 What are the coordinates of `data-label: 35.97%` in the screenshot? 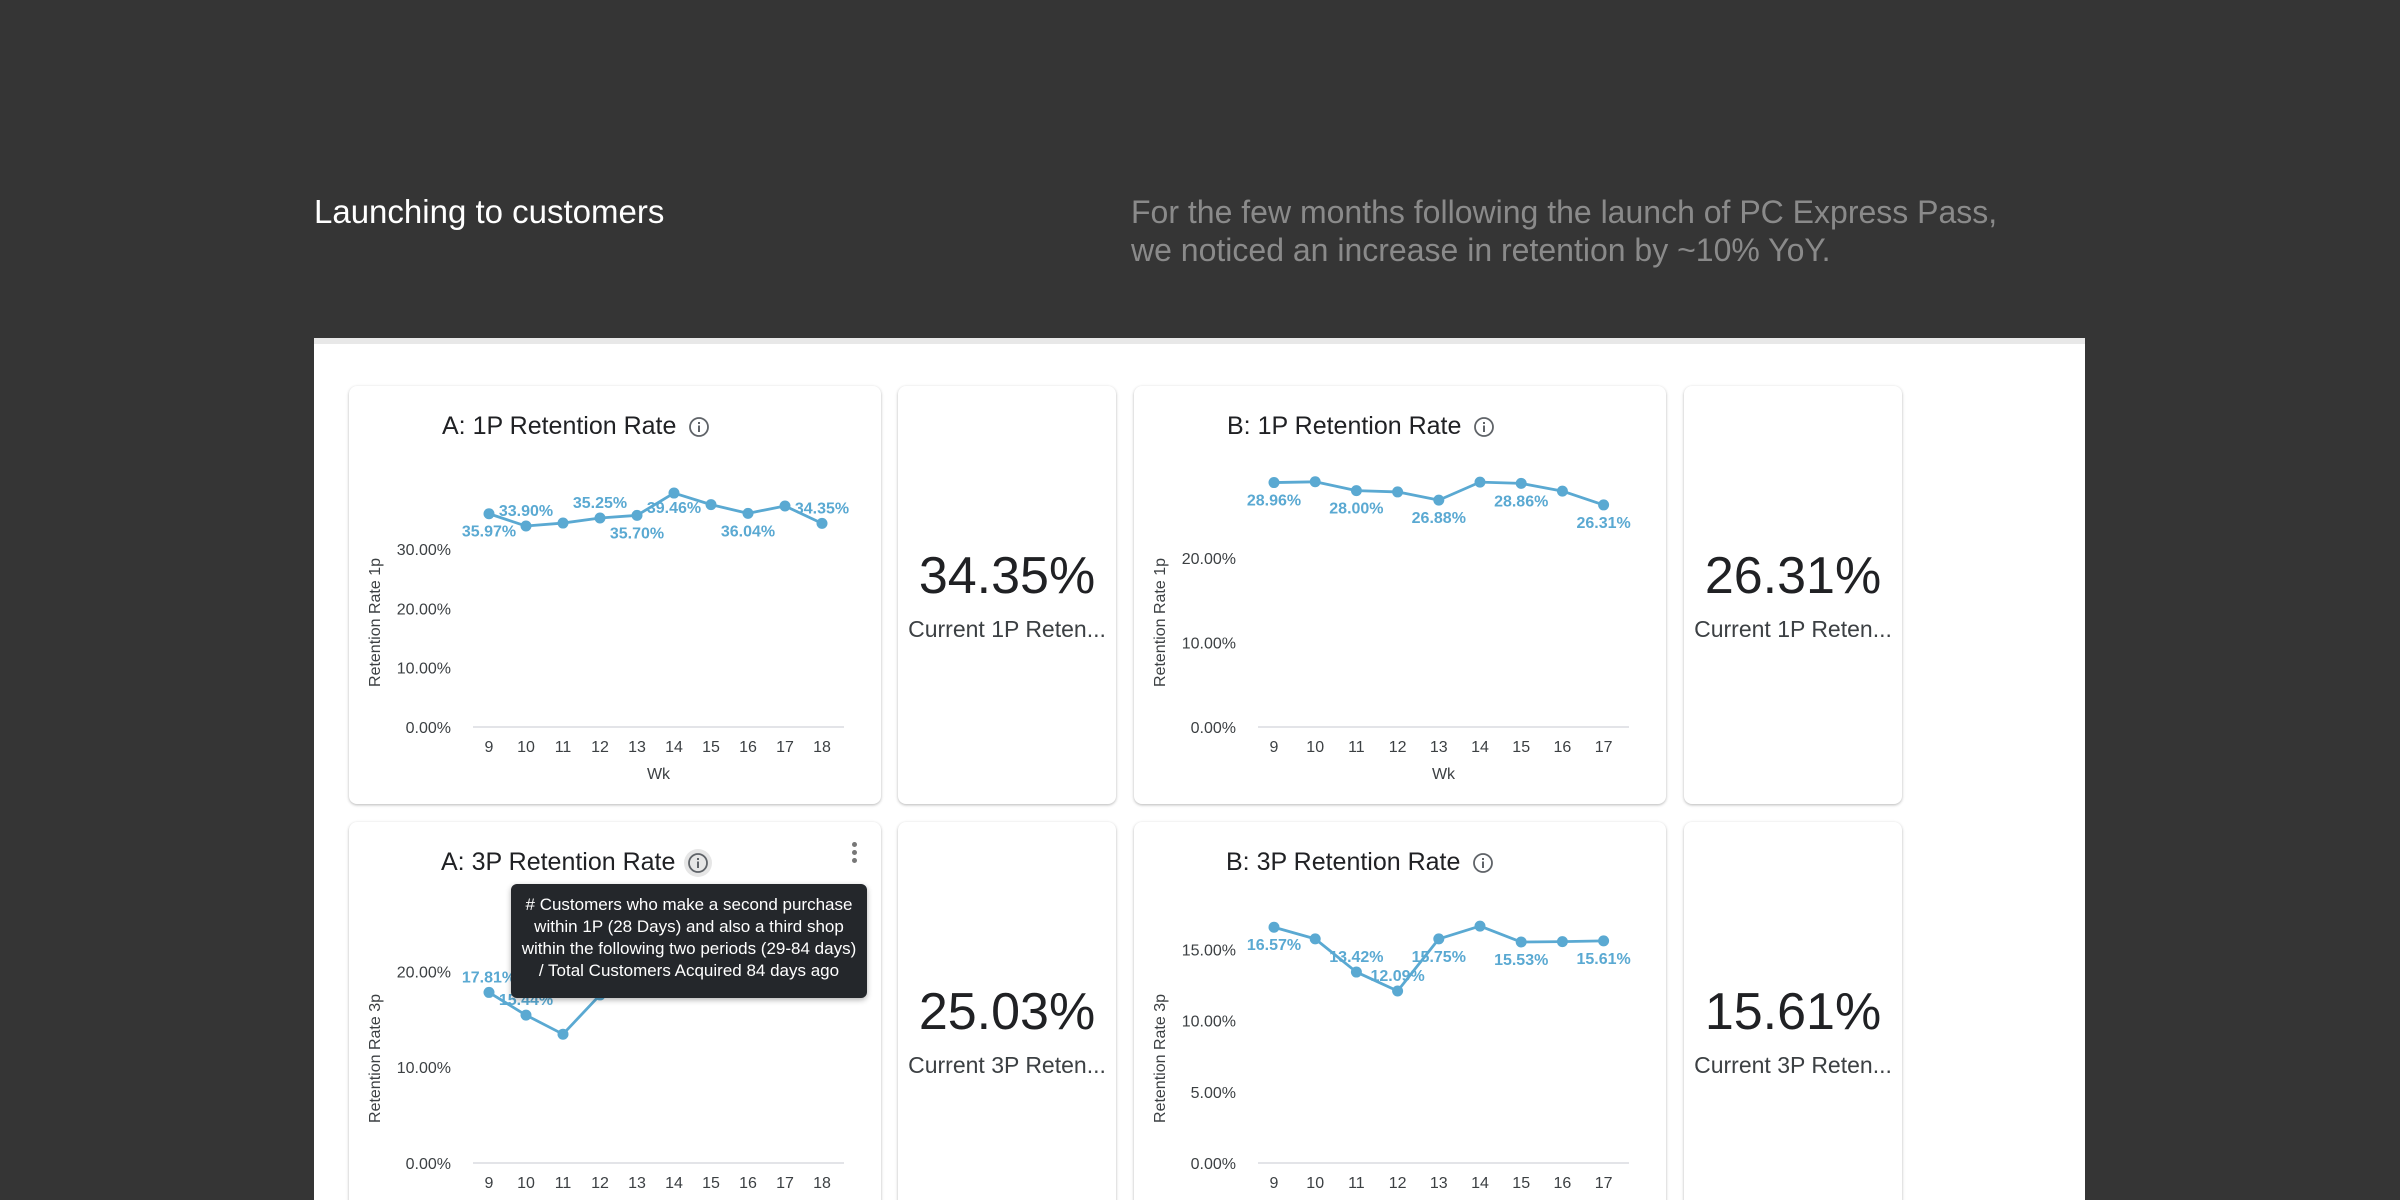 It's located at (489, 532).